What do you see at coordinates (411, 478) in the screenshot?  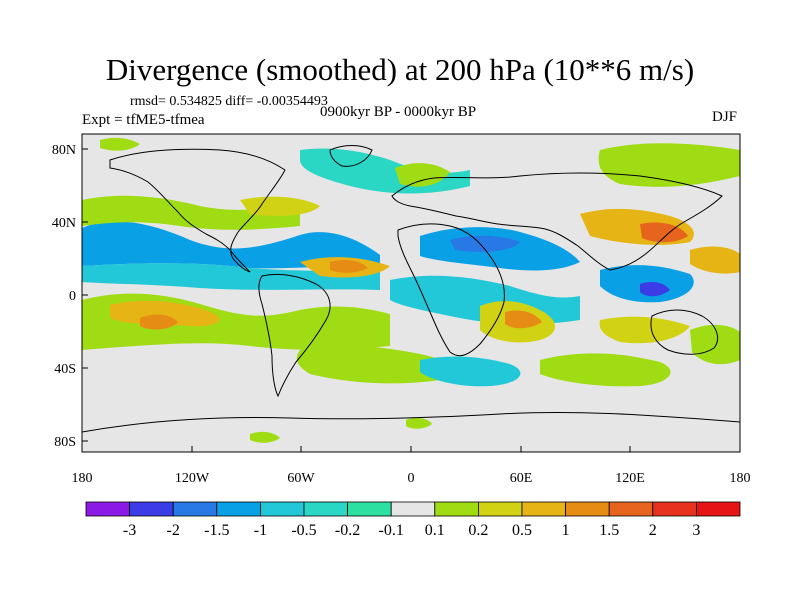 I see `lon-label: 0` at bounding box center [411, 478].